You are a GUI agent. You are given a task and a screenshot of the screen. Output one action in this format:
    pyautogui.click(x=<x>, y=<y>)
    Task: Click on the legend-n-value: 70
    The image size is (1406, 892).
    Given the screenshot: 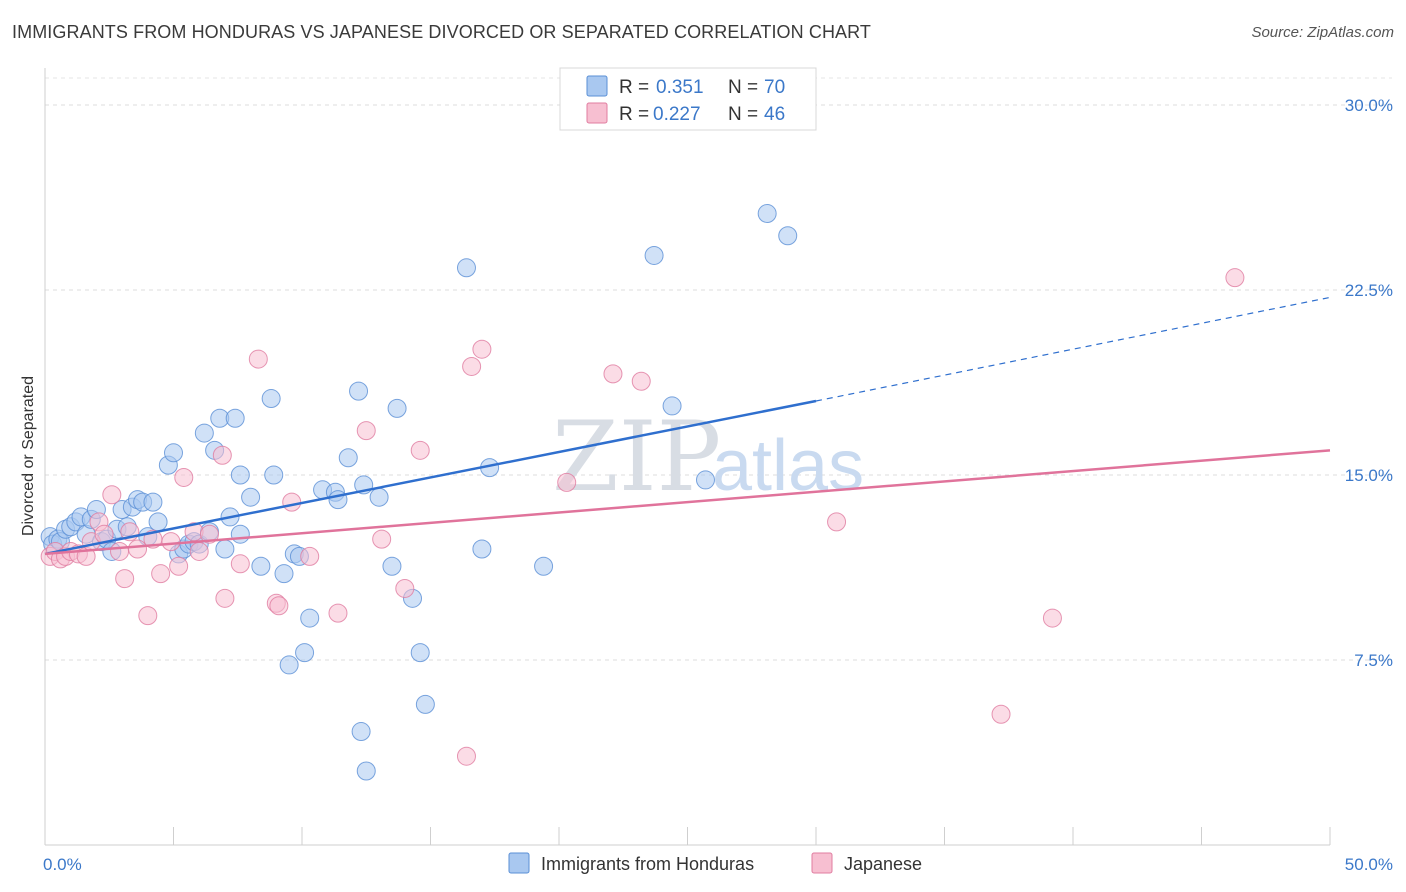 What is the action you would take?
    pyautogui.click(x=774, y=87)
    